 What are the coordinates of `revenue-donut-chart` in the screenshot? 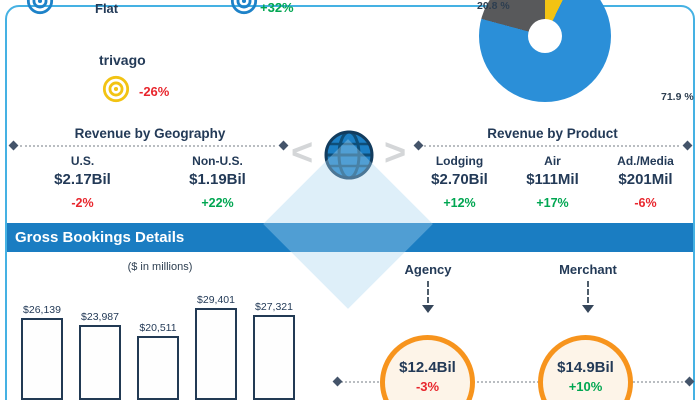 It's located at (545, 51).